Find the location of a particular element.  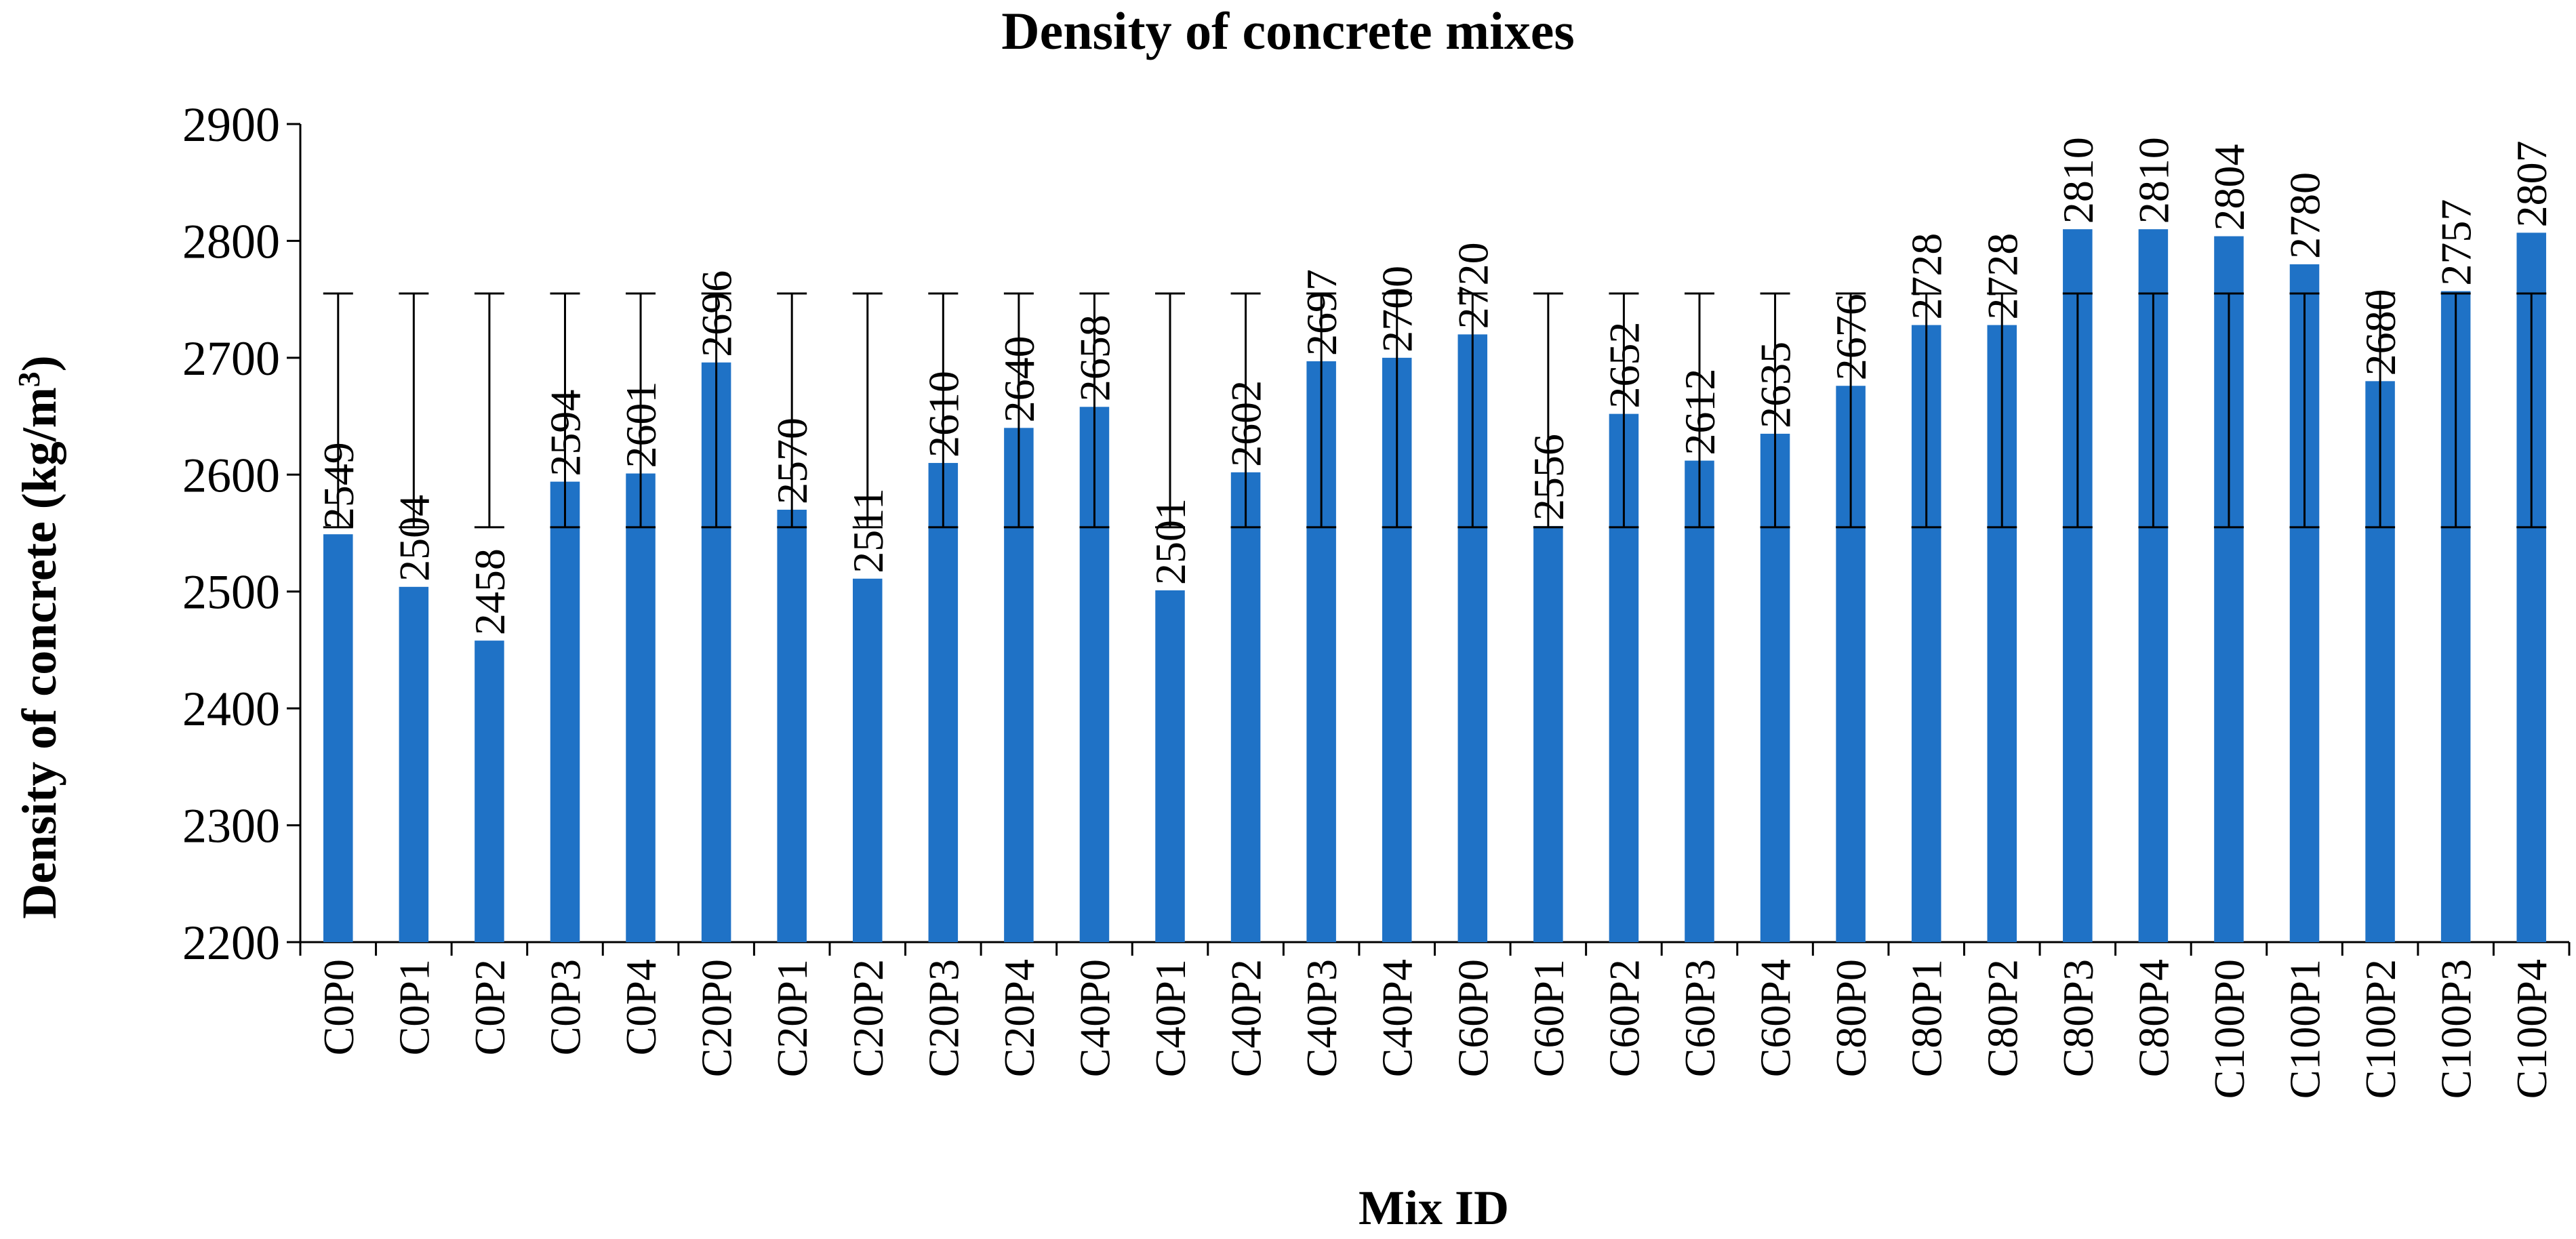

category-label: C20P4 is located at coordinates (1019, 1018).